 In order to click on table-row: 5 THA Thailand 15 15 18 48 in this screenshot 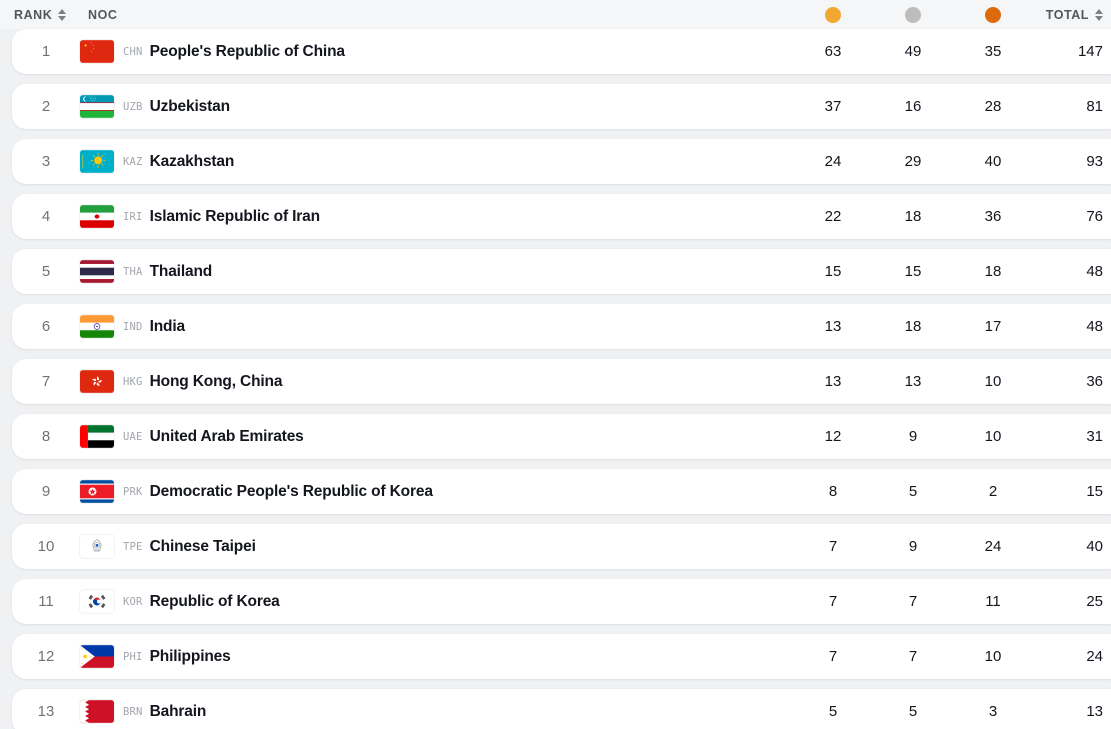, I will do `click(561, 271)`.